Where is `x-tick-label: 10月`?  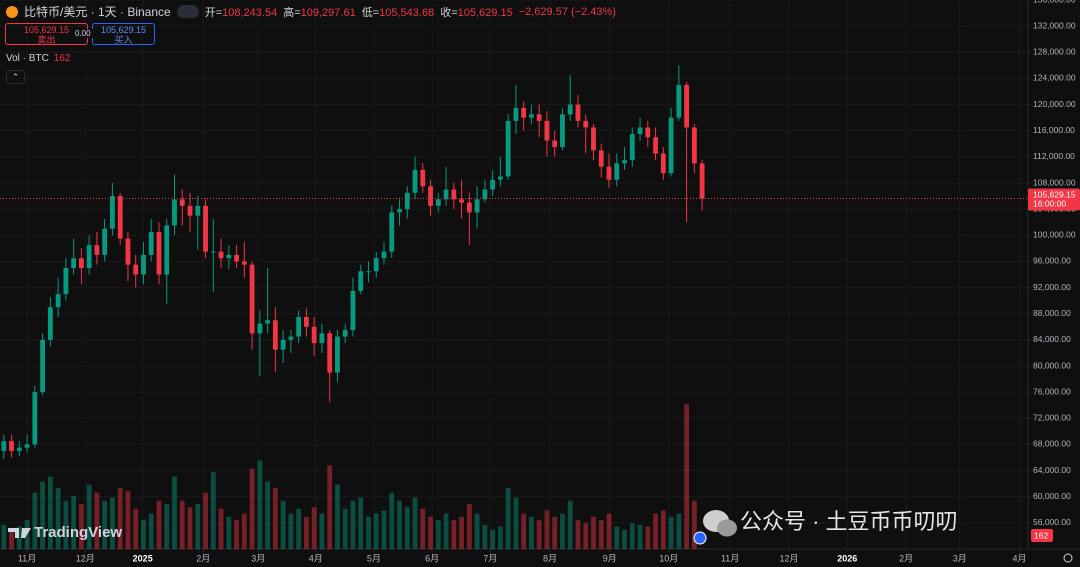
x-tick-label: 10月 is located at coordinates (668, 558).